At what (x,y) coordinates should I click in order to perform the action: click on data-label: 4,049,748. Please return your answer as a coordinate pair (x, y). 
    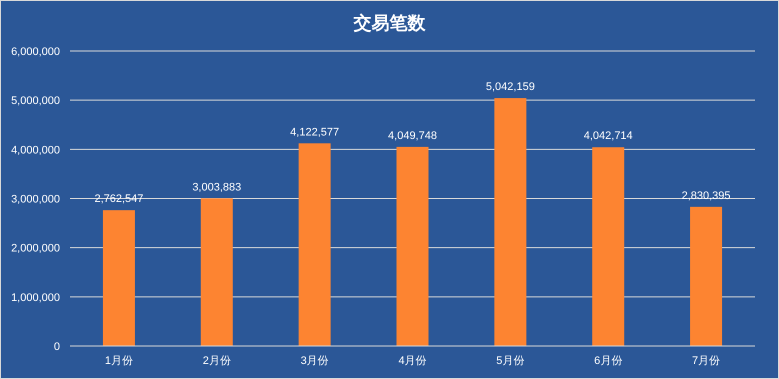
    Looking at the image, I should click on (412, 136).